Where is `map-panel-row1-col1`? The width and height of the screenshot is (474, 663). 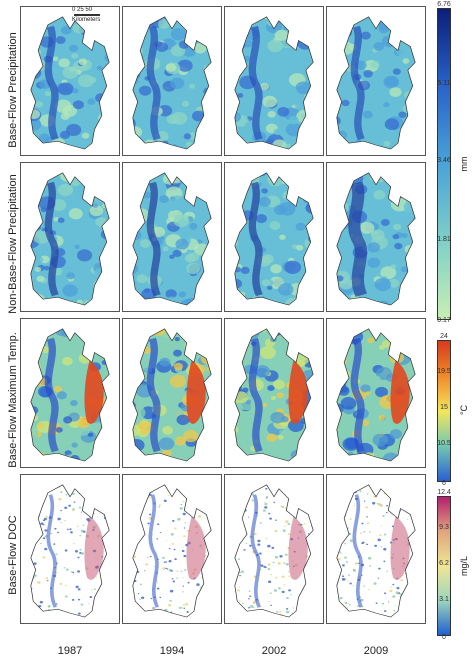
map-panel-row1-col1 is located at coordinates (70, 81).